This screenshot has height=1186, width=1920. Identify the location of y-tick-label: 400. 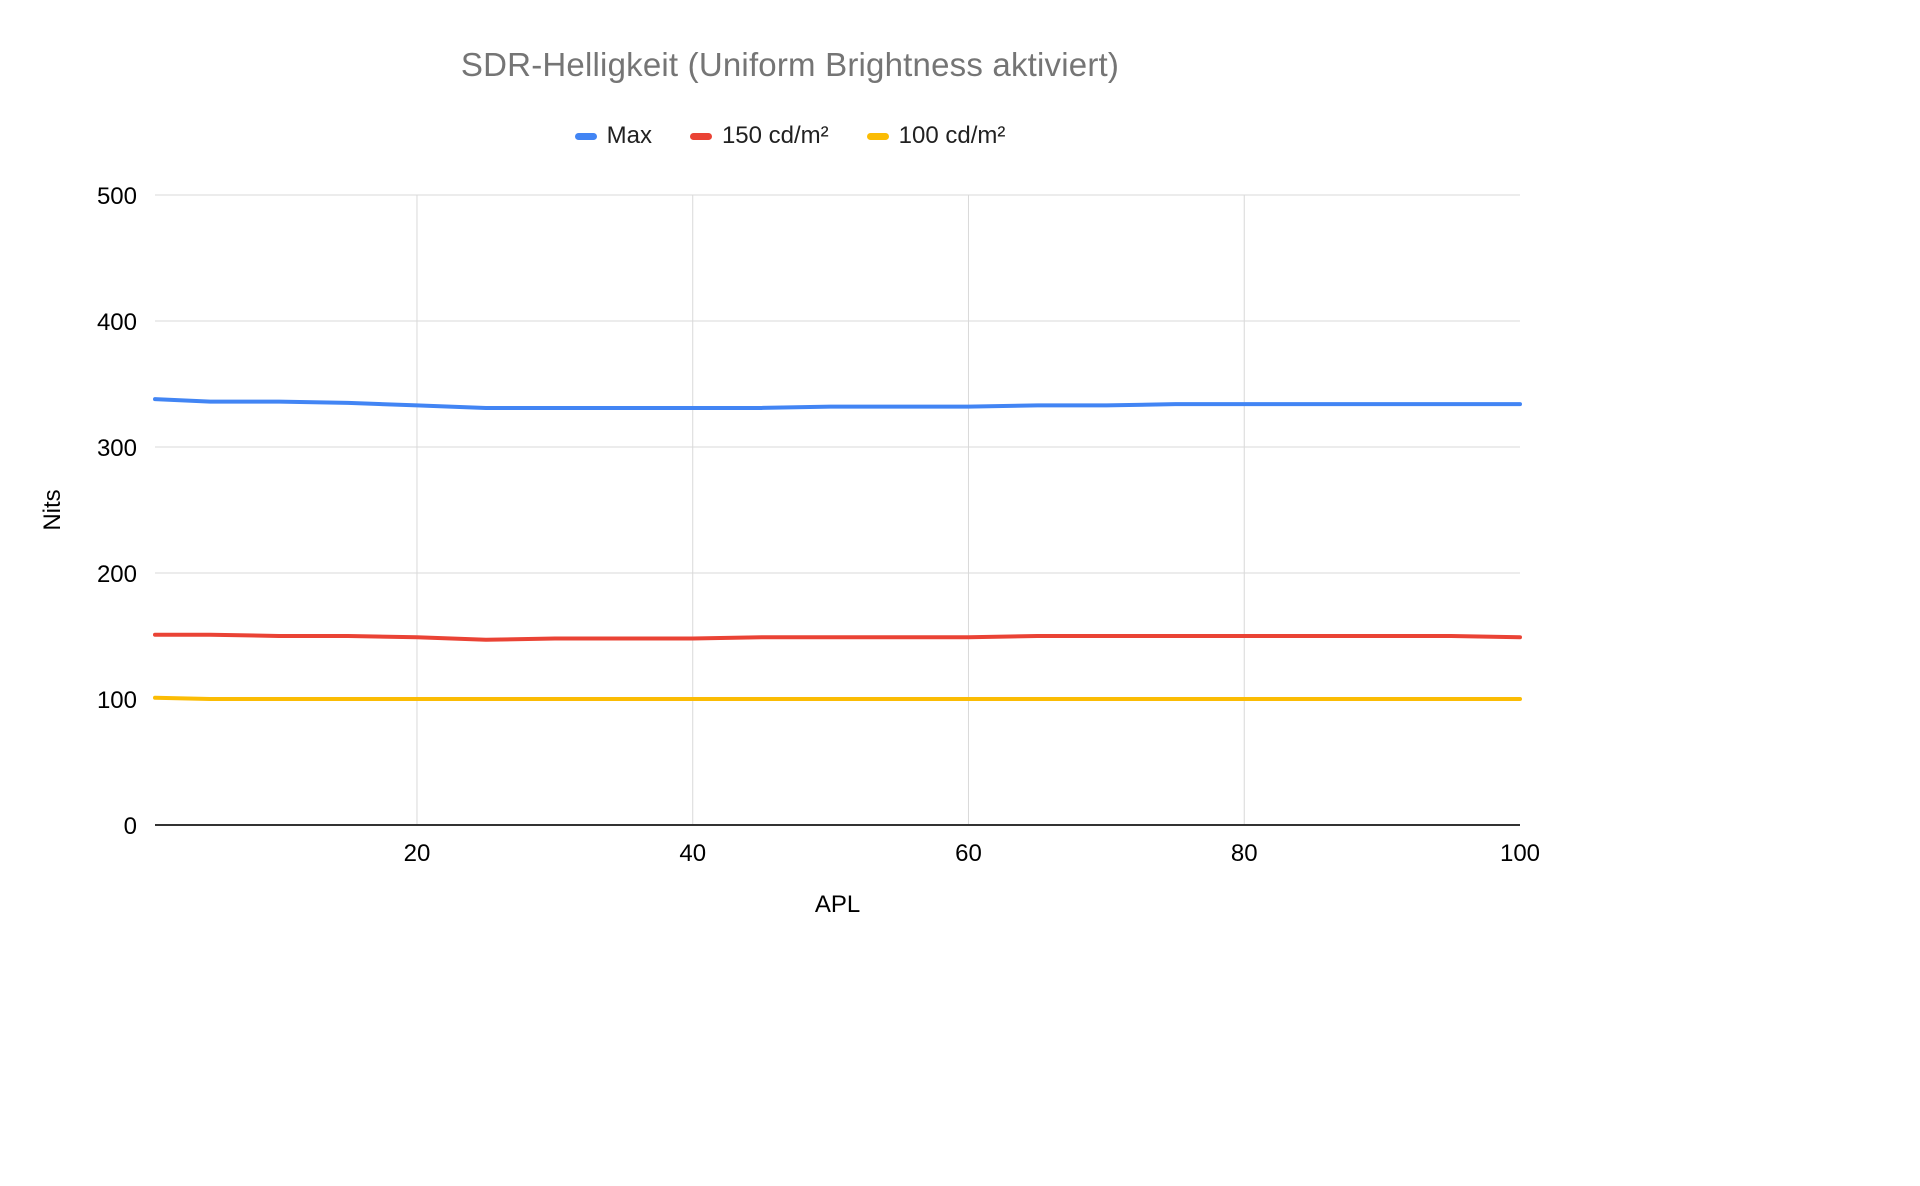
(117, 322).